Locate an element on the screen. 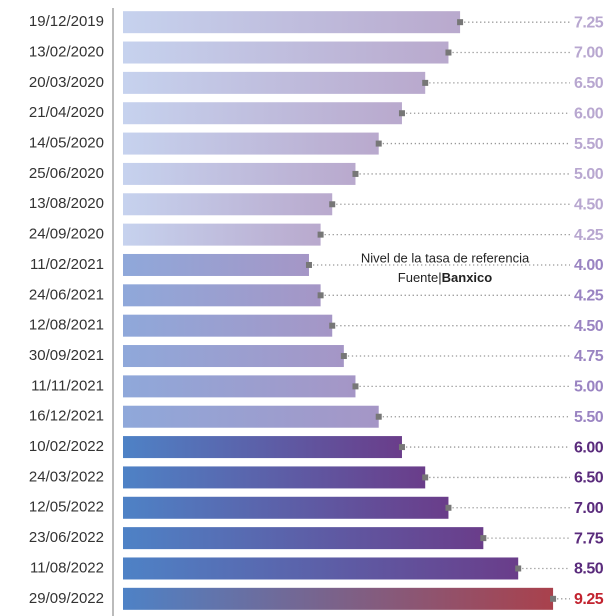 Image resolution: width=612 pixels, height=616 pixels. category-label: 20/03/2020 is located at coordinates (66, 82).